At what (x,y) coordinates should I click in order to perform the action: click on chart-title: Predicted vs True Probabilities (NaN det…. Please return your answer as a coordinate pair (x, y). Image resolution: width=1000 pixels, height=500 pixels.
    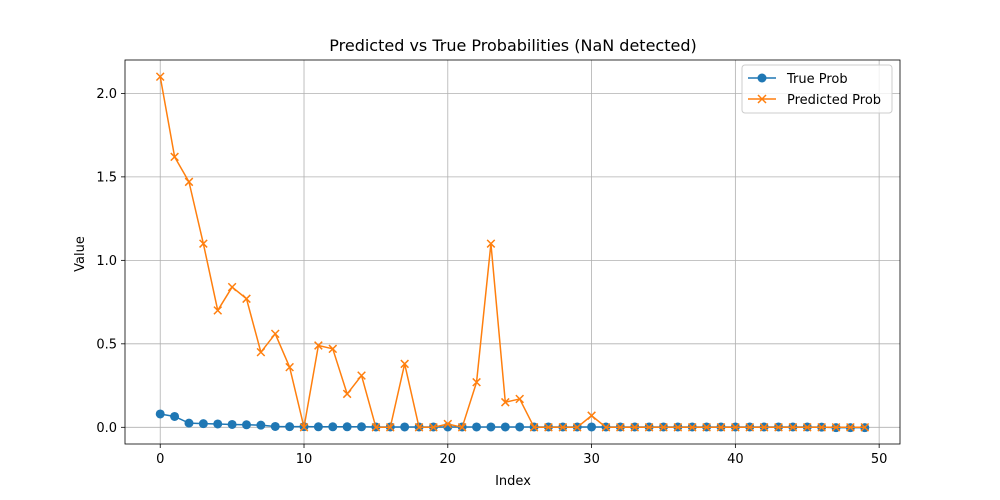
    Looking at the image, I should click on (512, 45).